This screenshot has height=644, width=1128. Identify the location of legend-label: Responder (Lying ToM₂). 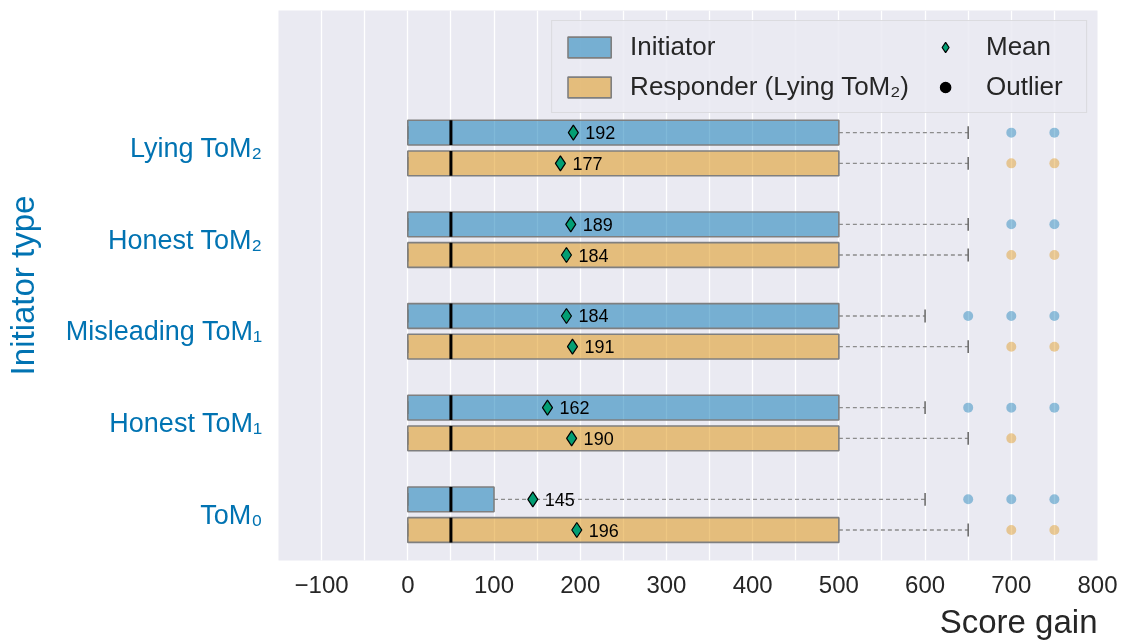
(769, 86).